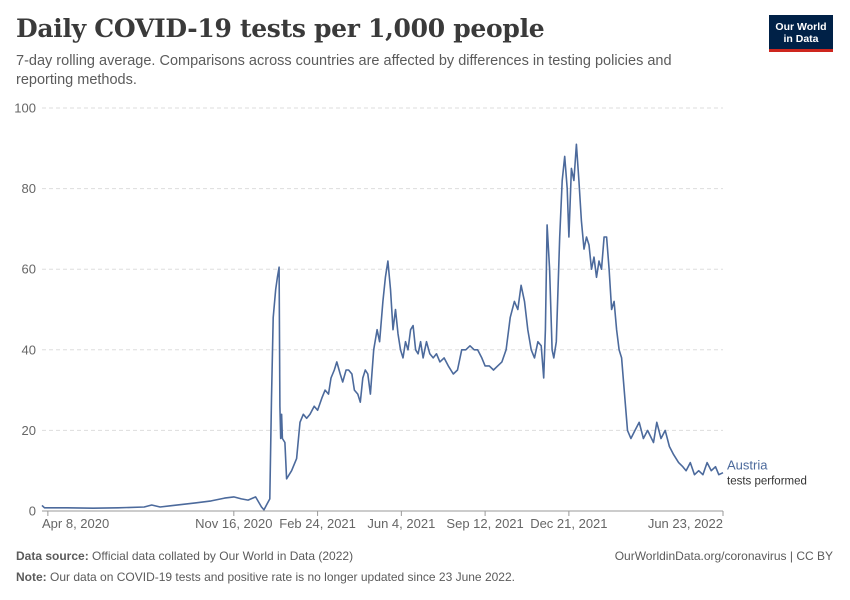 This screenshot has width=850, height=600. Describe the element at coordinates (29, 188) in the screenshot. I see `y-tick-label: 80` at that location.